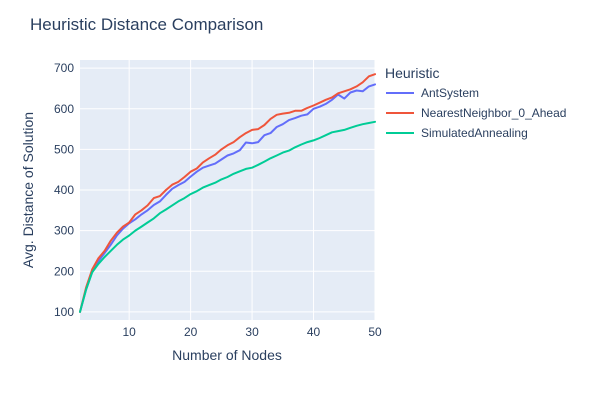 Image resolution: width=600 pixels, height=400 pixels. Describe the element at coordinates (146, 24) in the screenshot. I see `chart-title: Heuristic Distance Comparison` at that location.